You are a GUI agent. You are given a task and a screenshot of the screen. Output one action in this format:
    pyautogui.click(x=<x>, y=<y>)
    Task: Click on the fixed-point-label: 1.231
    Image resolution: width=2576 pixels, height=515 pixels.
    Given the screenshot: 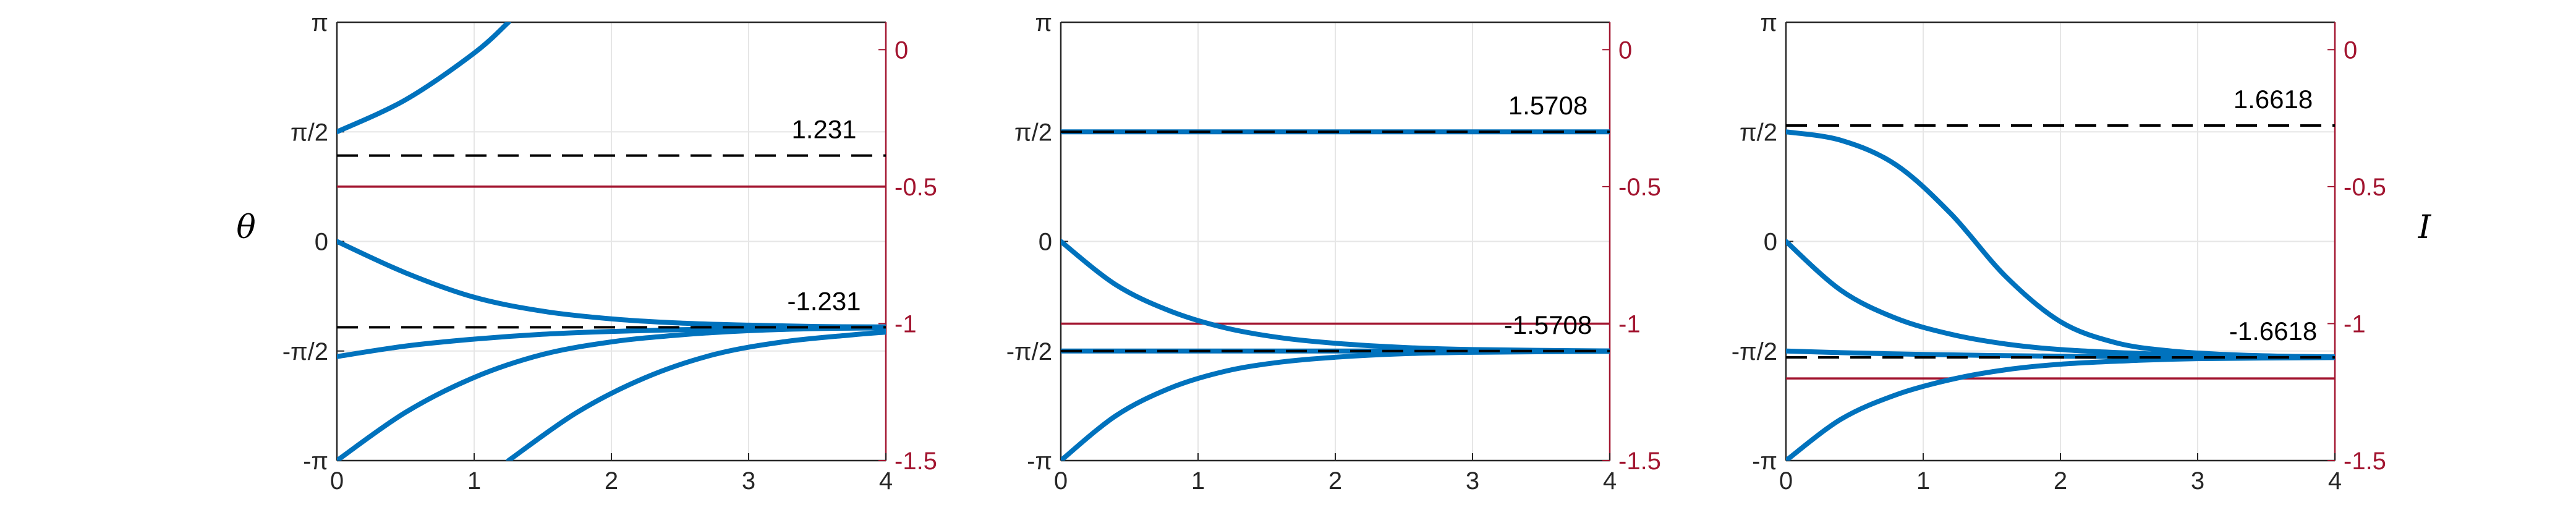 What is the action you would take?
    pyautogui.click(x=823, y=129)
    